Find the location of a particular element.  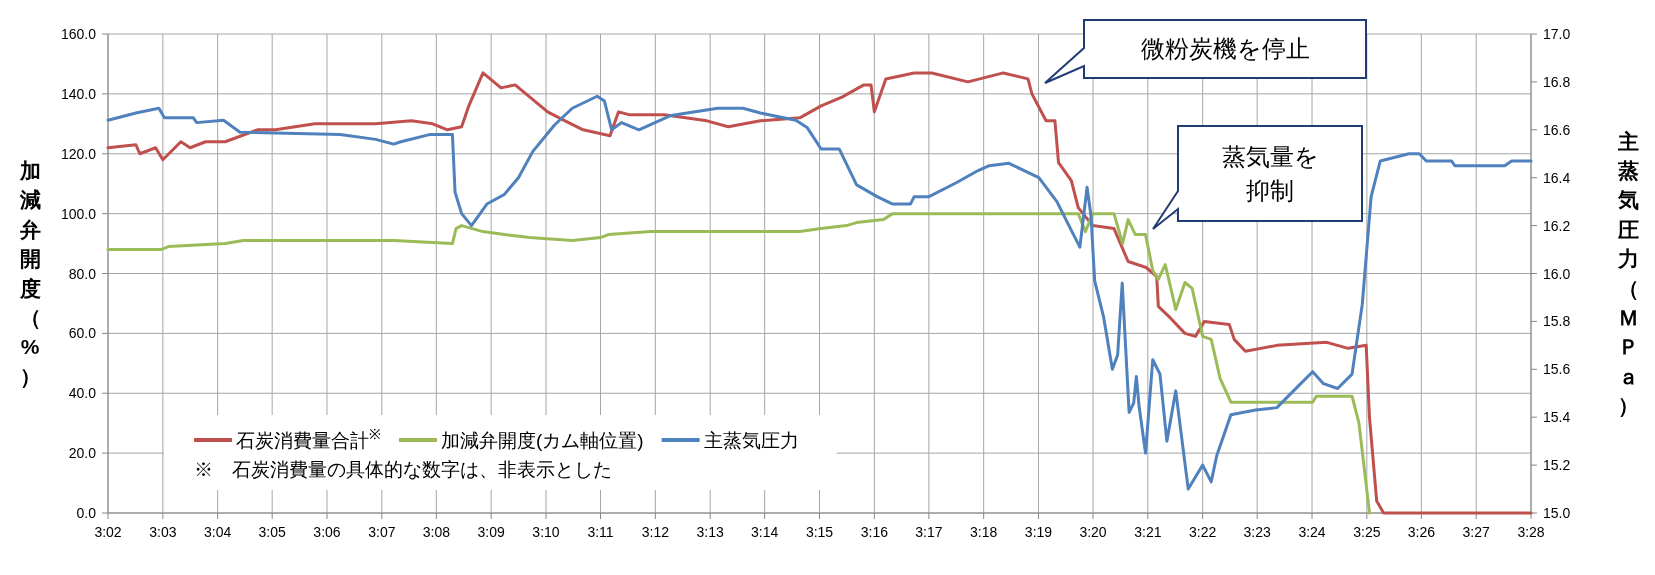

x-tick-label: 3:26 is located at coordinates (1421, 532).